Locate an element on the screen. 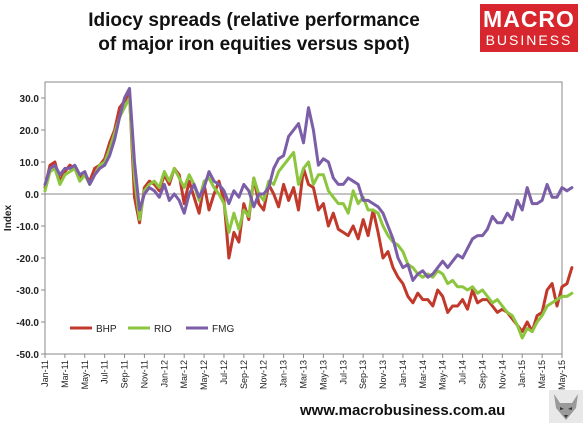 The image size is (585, 425). x-tick-label: May-15 is located at coordinates (562, 375).